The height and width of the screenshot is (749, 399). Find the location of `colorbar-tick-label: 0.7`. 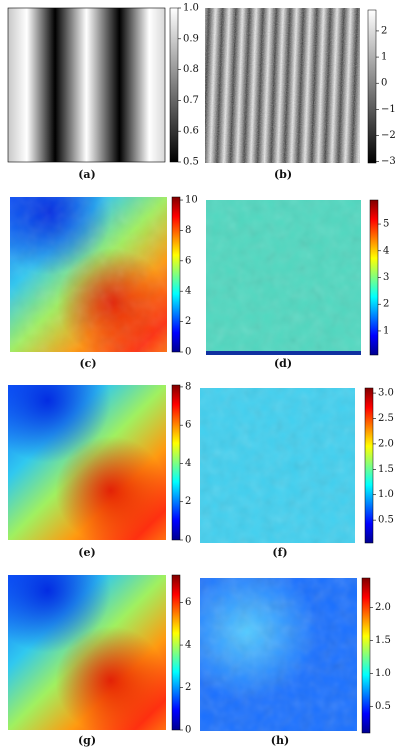

colorbar-tick-label: 0.7 is located at coordinates (191, 100).